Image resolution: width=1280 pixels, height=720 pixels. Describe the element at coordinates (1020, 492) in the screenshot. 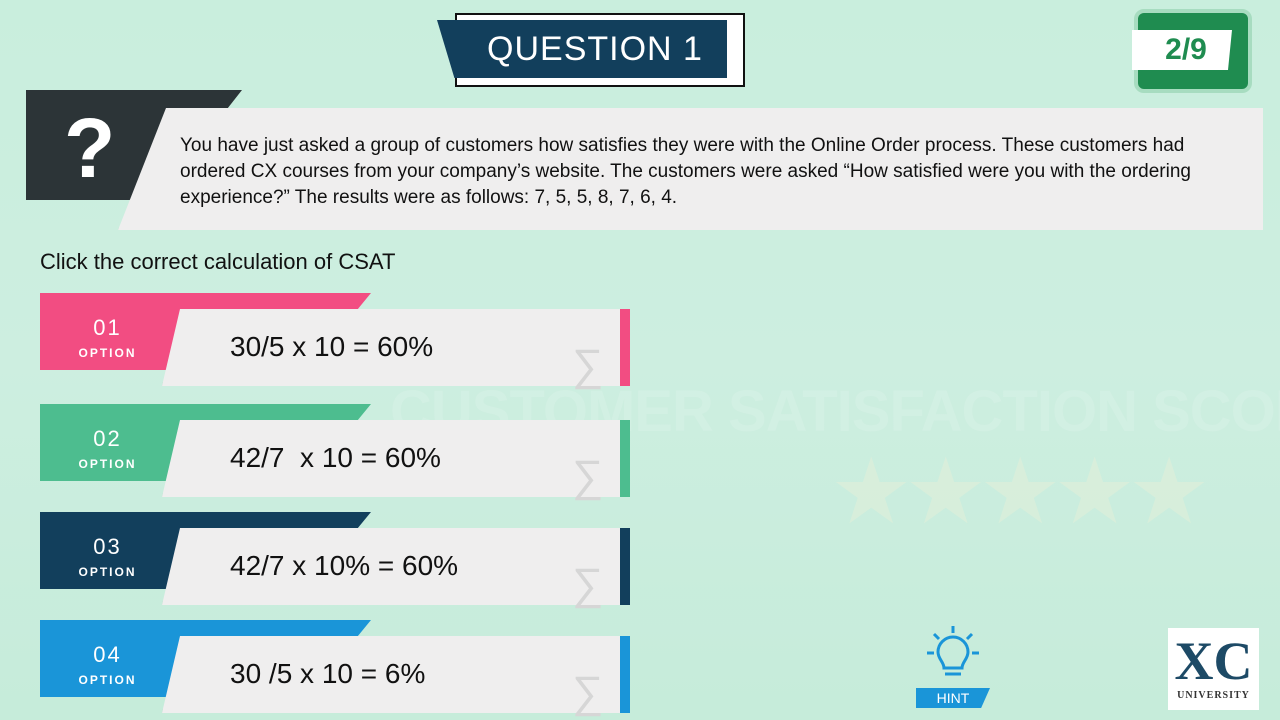

I see `background-stars: ★★★★★` at that location.